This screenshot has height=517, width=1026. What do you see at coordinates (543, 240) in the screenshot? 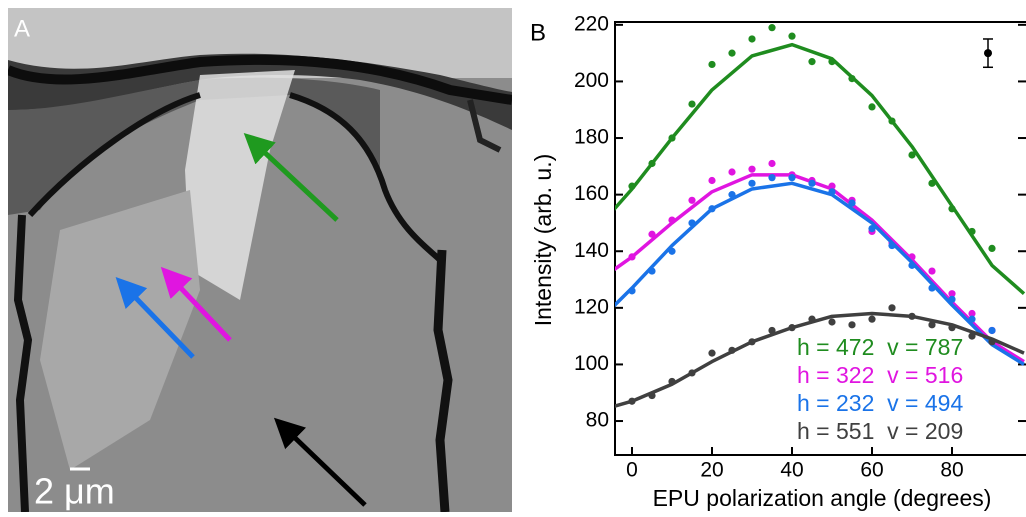
I see `y-axis-label: Intensity (arb. u.)` at bounding box center [543, 240].